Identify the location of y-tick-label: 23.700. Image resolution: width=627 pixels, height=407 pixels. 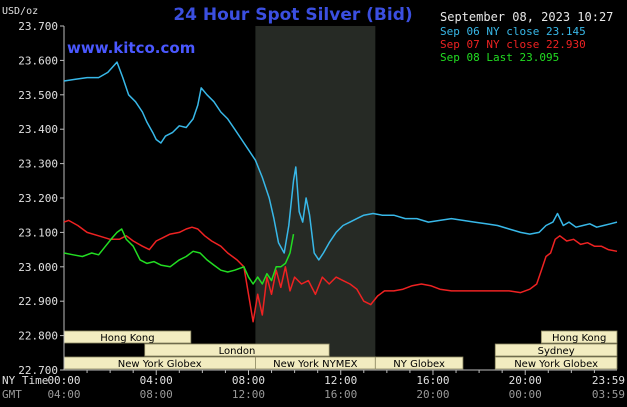
(38, 26).